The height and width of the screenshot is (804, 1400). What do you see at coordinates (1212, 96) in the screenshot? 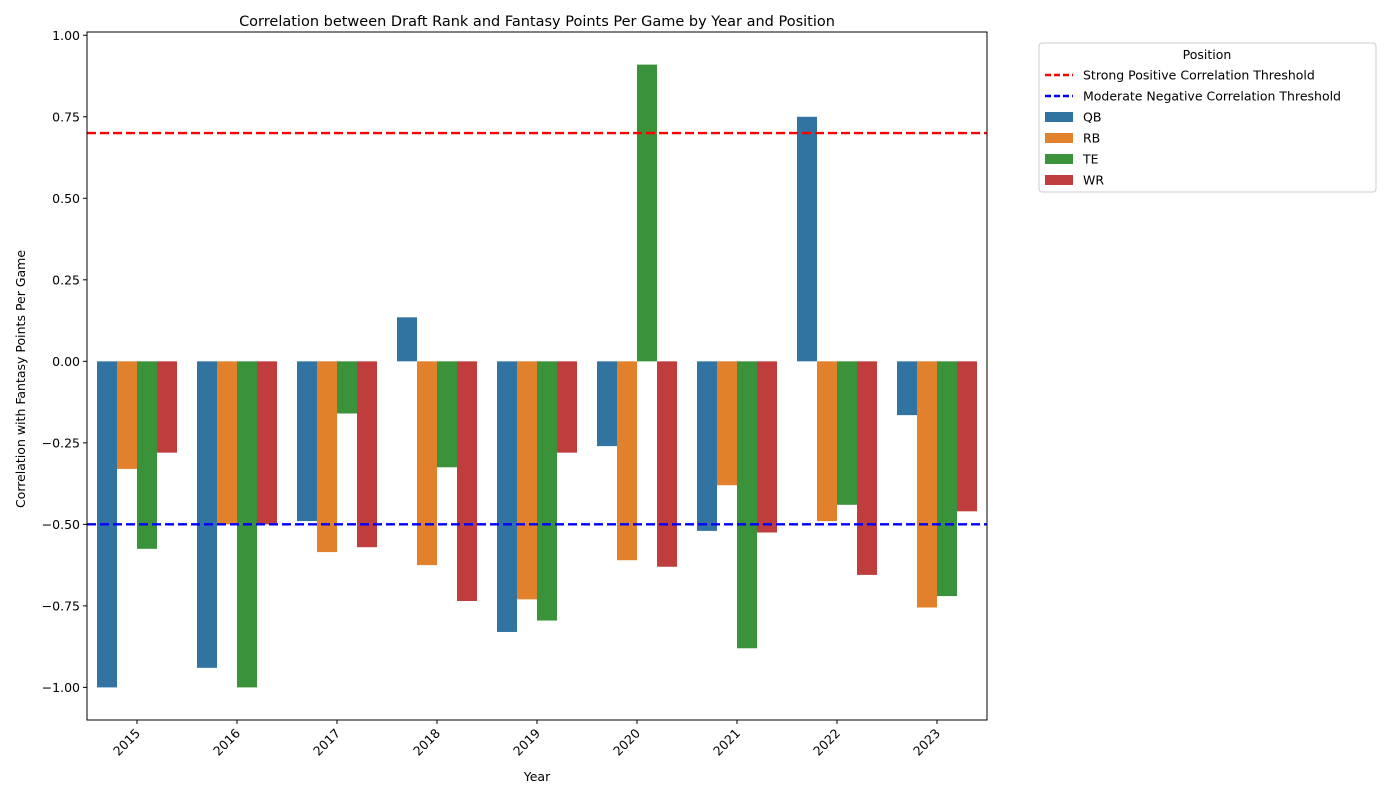
I see `legend-label: Moderate Negative Correlation Threshold` at bounding box center [1212, 96].